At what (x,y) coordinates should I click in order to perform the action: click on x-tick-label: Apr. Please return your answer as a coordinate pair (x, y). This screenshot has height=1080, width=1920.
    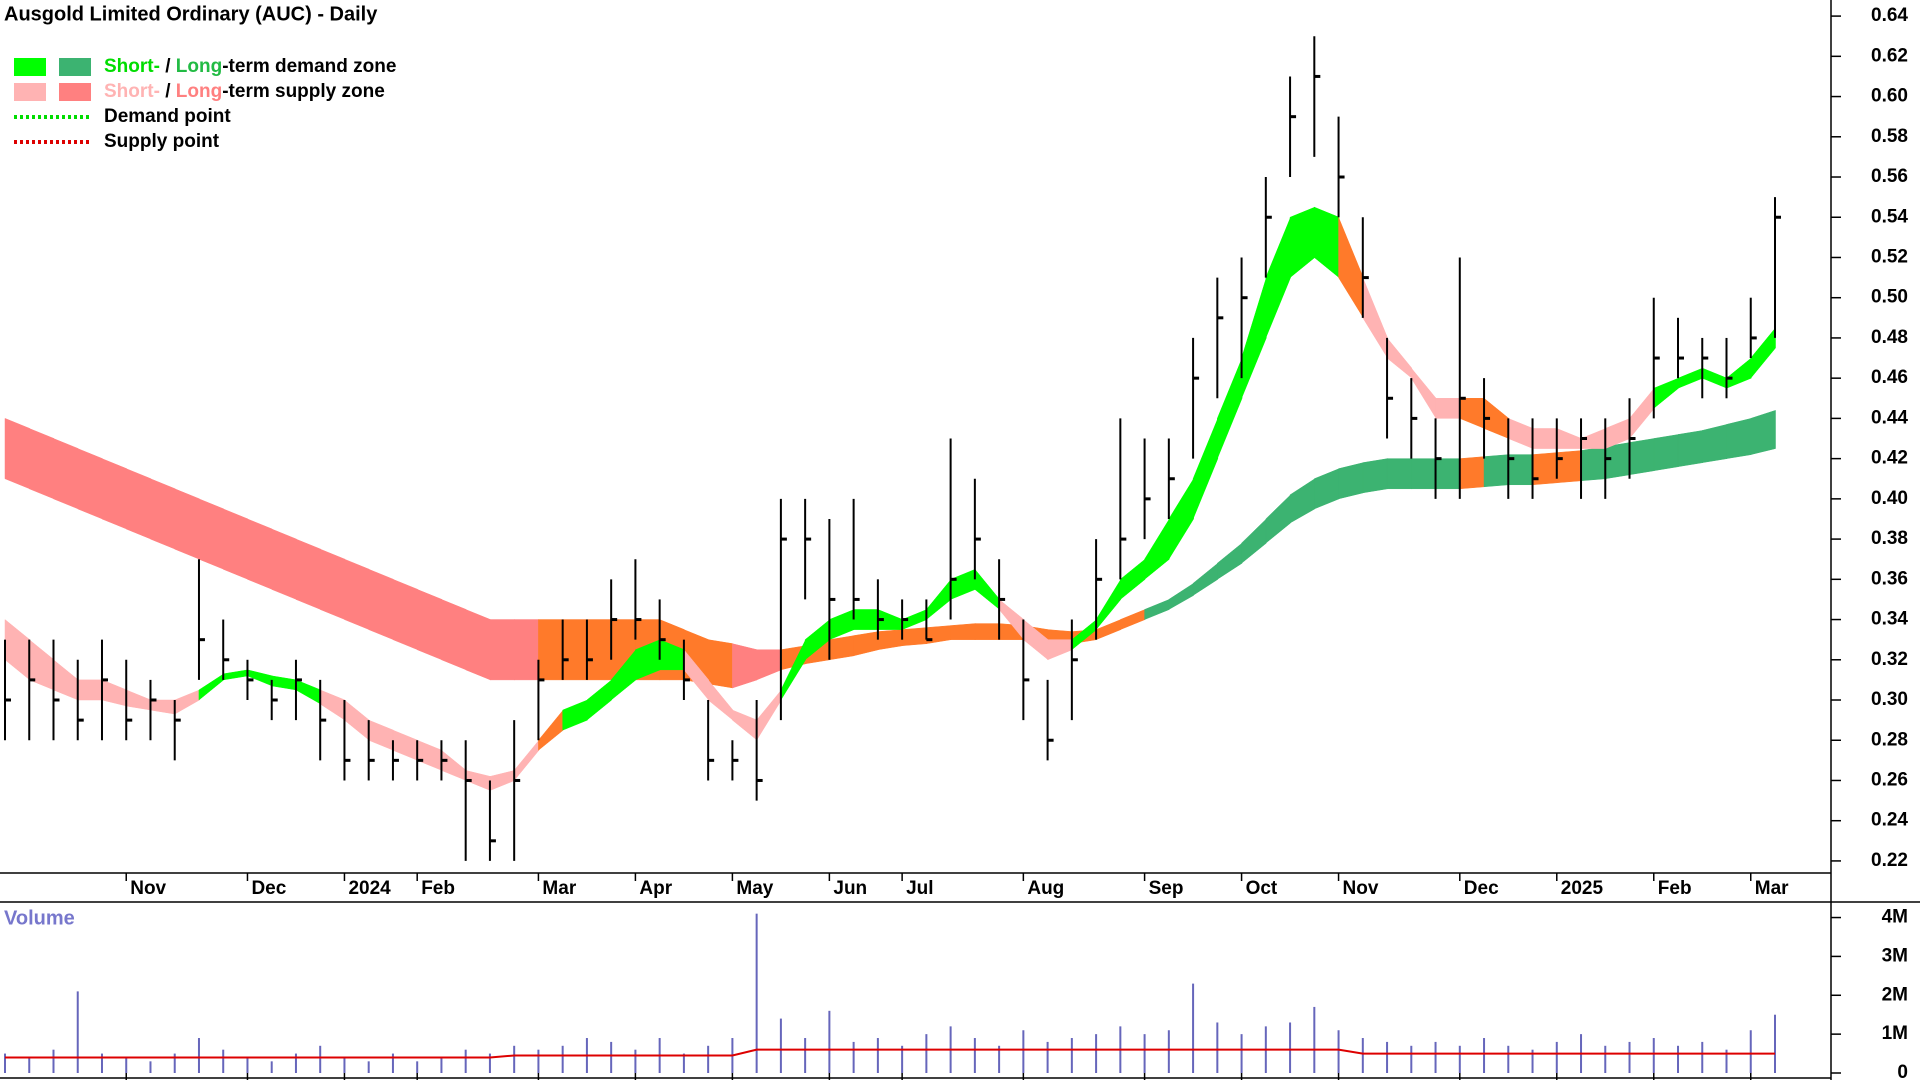
    Looking at the image, I should click on (655, 888).